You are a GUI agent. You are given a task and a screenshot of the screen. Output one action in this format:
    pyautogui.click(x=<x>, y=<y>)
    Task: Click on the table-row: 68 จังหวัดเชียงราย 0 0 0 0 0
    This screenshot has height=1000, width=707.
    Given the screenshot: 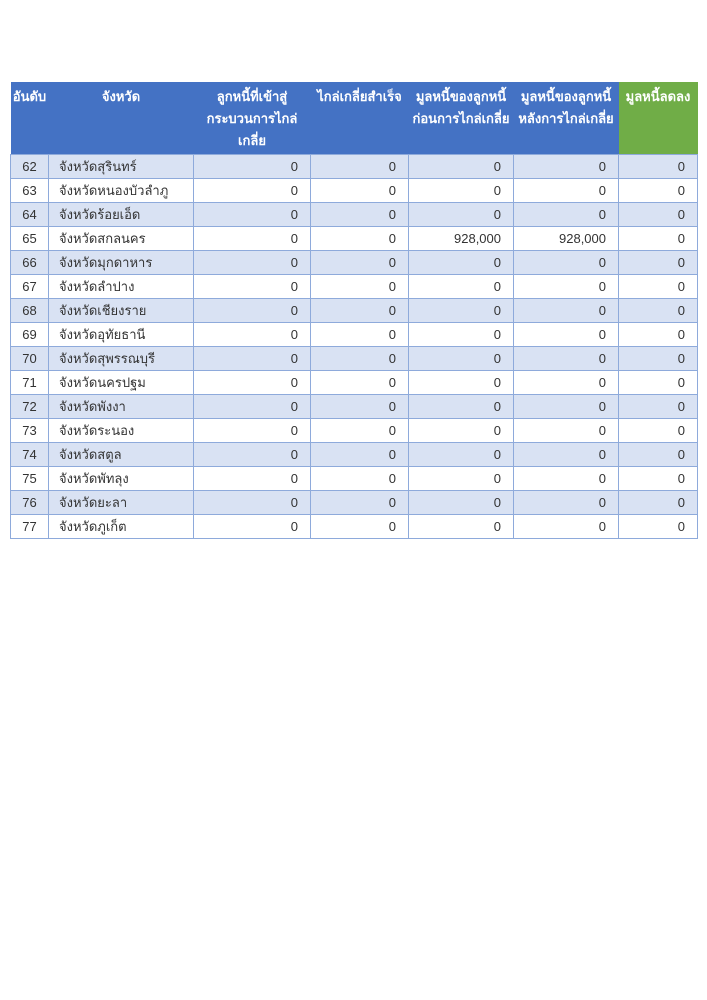 What is the action you would take?
    pyautogui.click(x=354, y=310)
    